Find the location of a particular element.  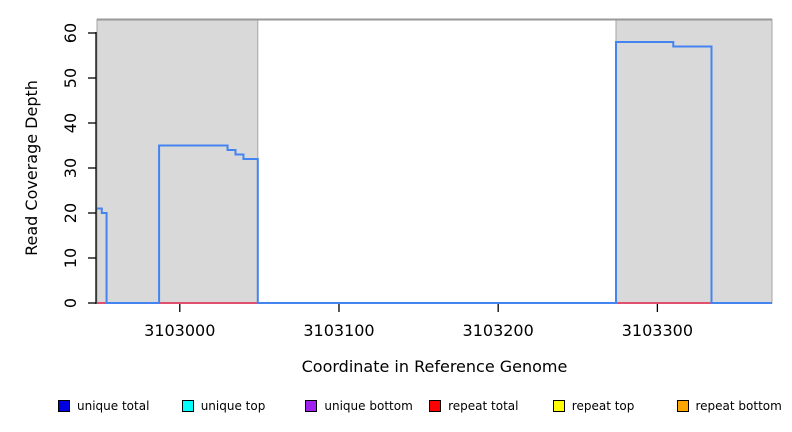

legend-item-repeat-total: repeat total is located at coordinates (473, 406).